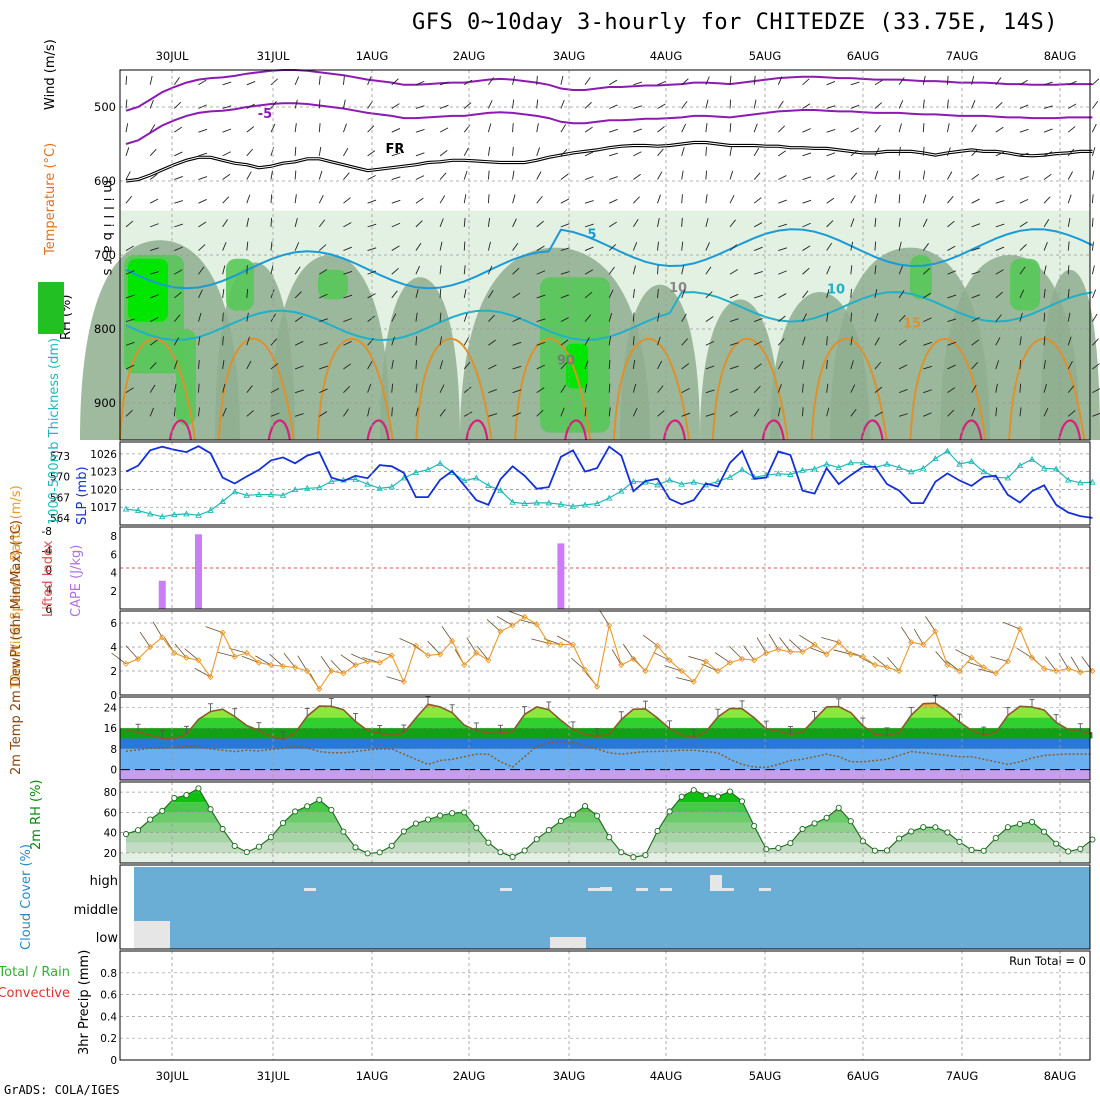 The height and width of the screenshot is (1100, 1100). What do you see at coordinates (666, 56) in the screenshot?
I see `date-label-top: 4AUG` at bounding box center [666, 56].